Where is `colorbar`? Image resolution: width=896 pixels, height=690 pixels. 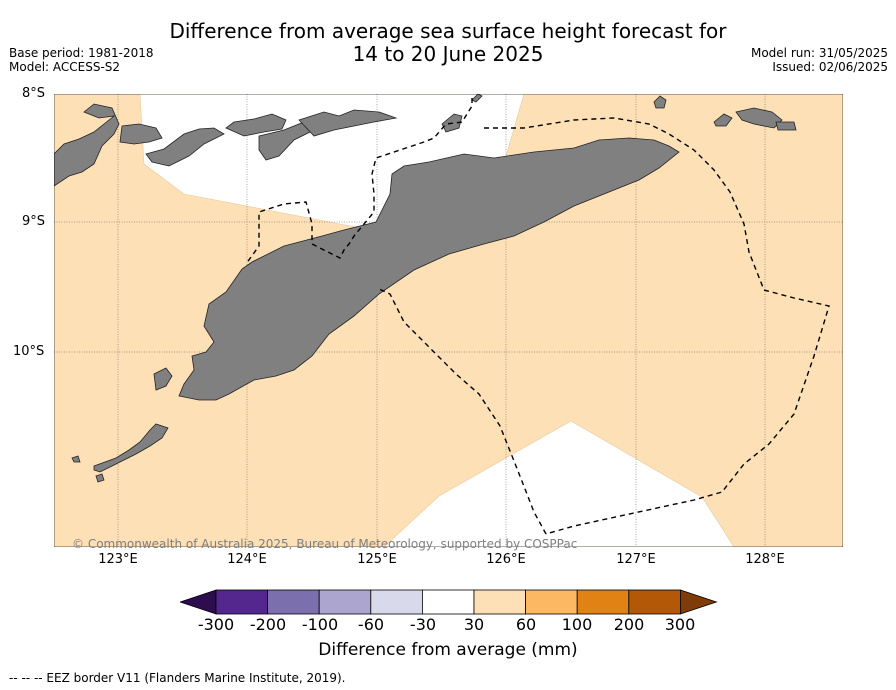
colorbar is located at coordinates (448, 602).